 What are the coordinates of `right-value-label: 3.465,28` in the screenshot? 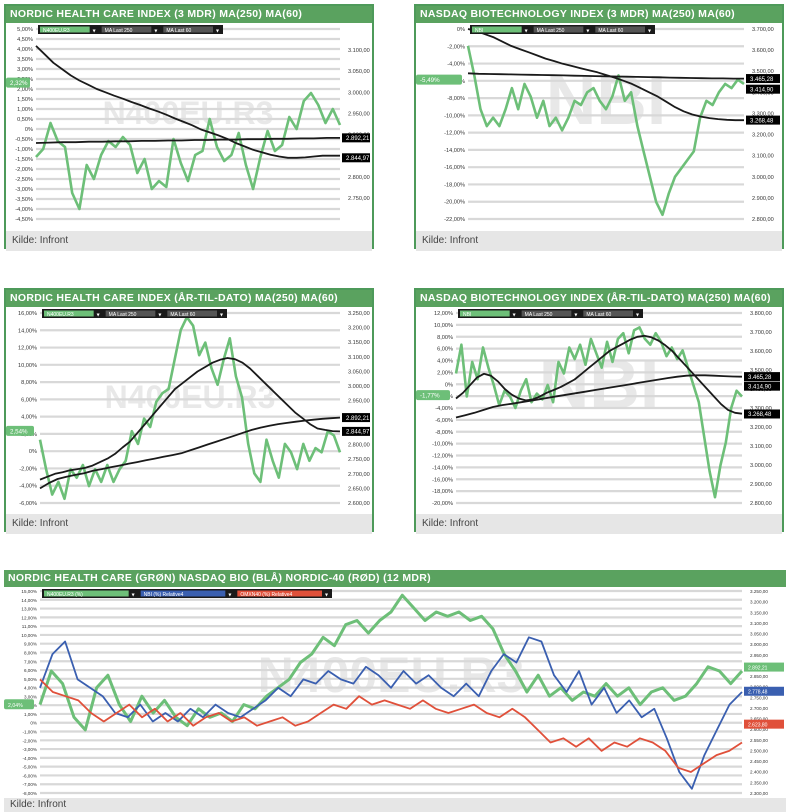 It's located at (760, 378).